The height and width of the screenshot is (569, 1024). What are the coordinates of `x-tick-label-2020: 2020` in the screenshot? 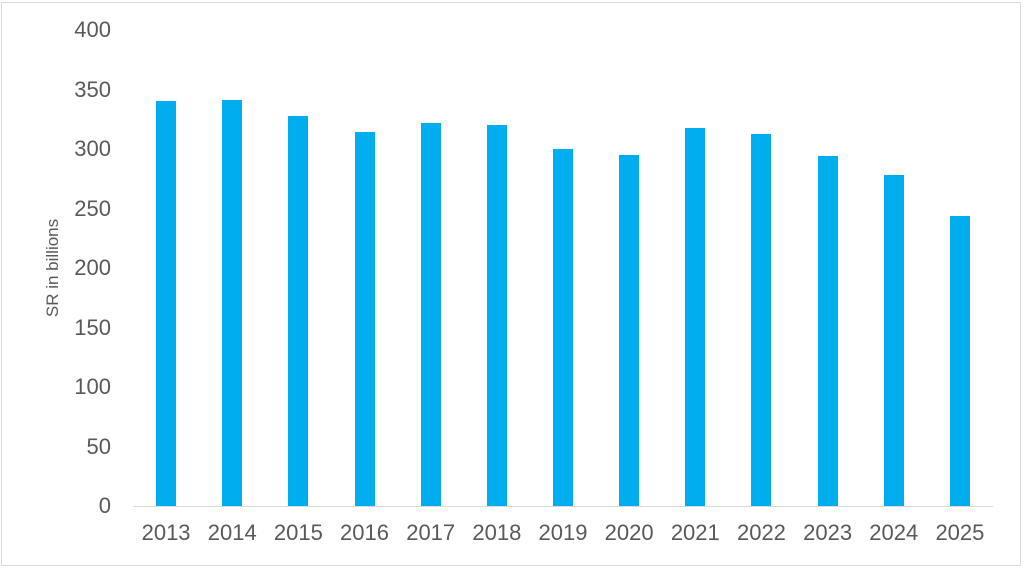 It's located at (629, 532).